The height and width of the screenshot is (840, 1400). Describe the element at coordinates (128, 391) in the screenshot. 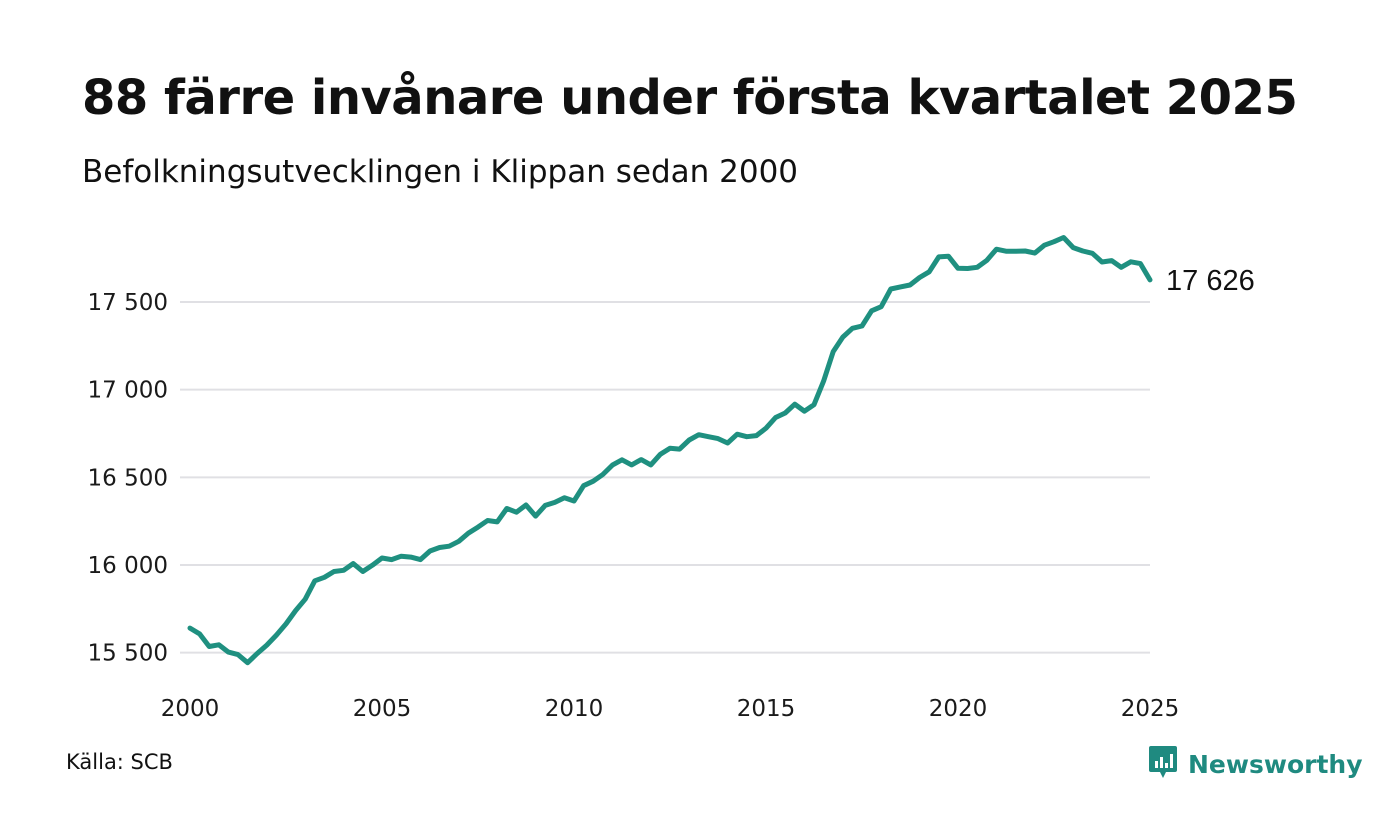

I see `y-tick-label: 17 000` at that location.